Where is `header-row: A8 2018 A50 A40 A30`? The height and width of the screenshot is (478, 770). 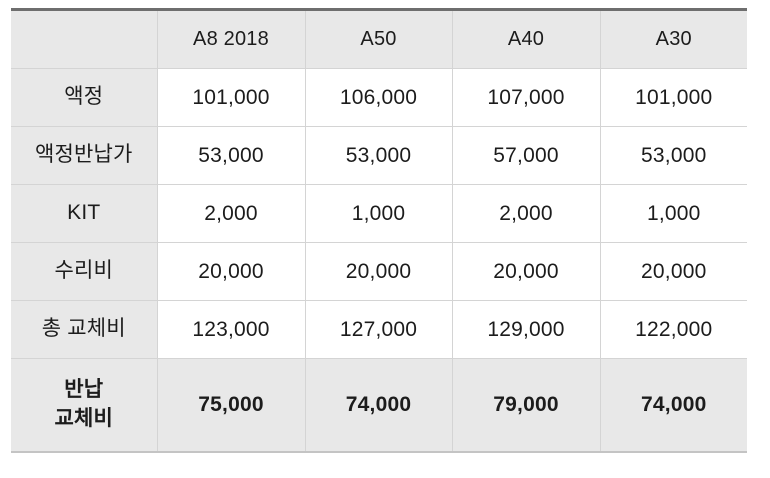
header-row: A8 2018 A50 A40 A30 is located at coordinates (379, 39).